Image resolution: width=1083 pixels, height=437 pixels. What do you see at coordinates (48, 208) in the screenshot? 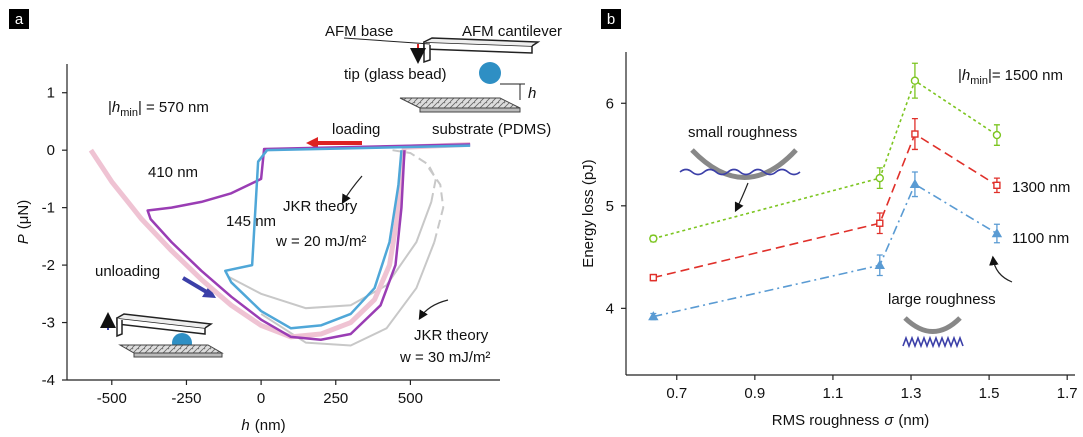
I see `y-tick-label: -1` at bounding box center [48, 208].